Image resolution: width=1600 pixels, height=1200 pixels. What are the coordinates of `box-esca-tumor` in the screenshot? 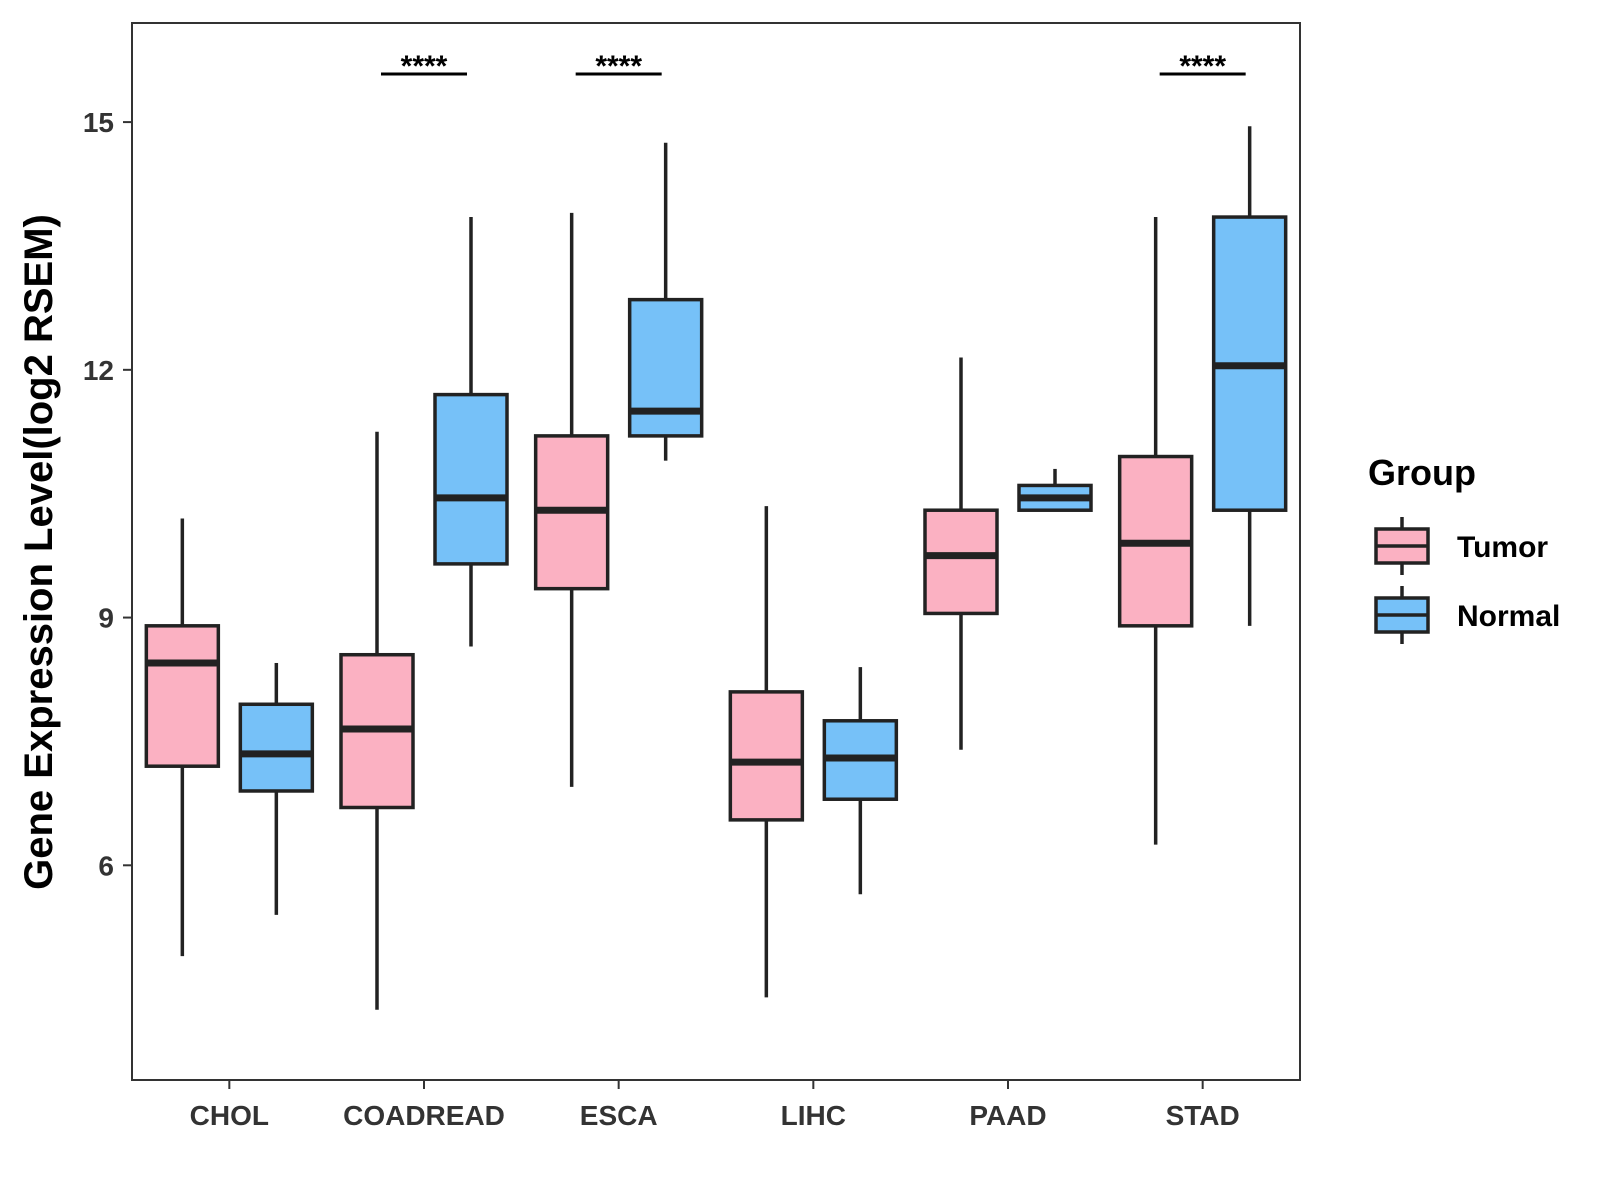 It's located at (571, 499).